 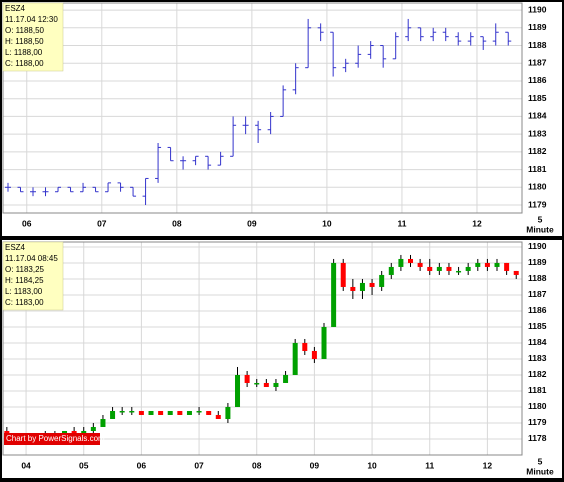 What do you see at coordinates (401, 223) in the screenshot?
I see `x-tick-label: 11` at bounding box center [401, 223].